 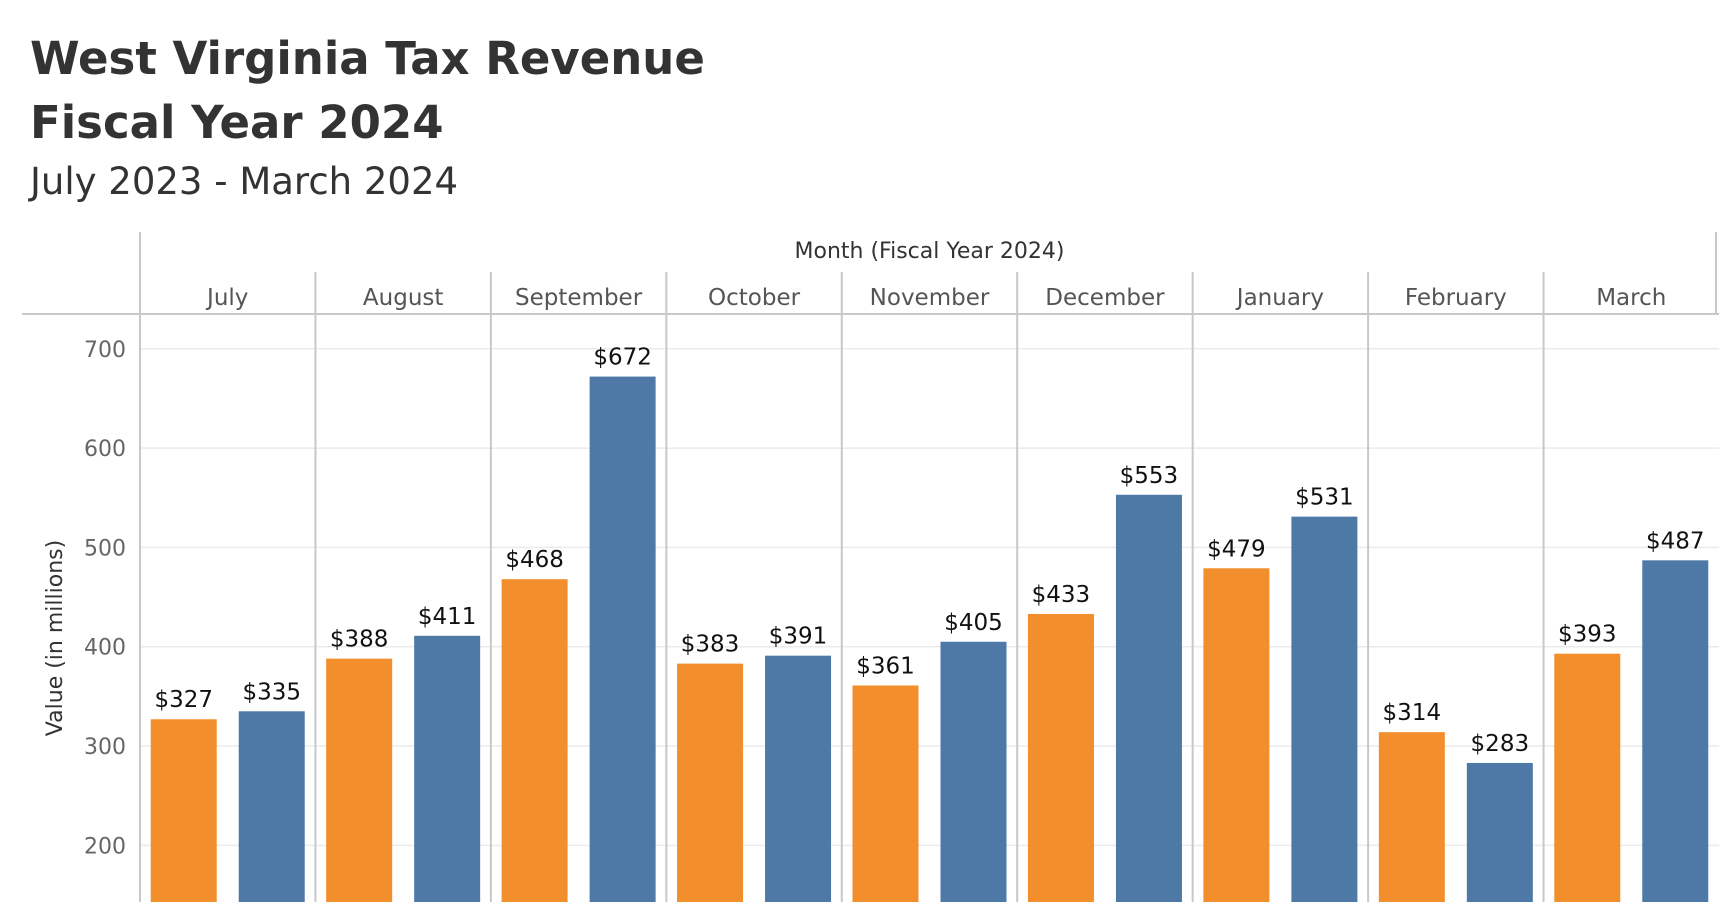 I want to click on data-label: $393, so click(x=1587, y=635).